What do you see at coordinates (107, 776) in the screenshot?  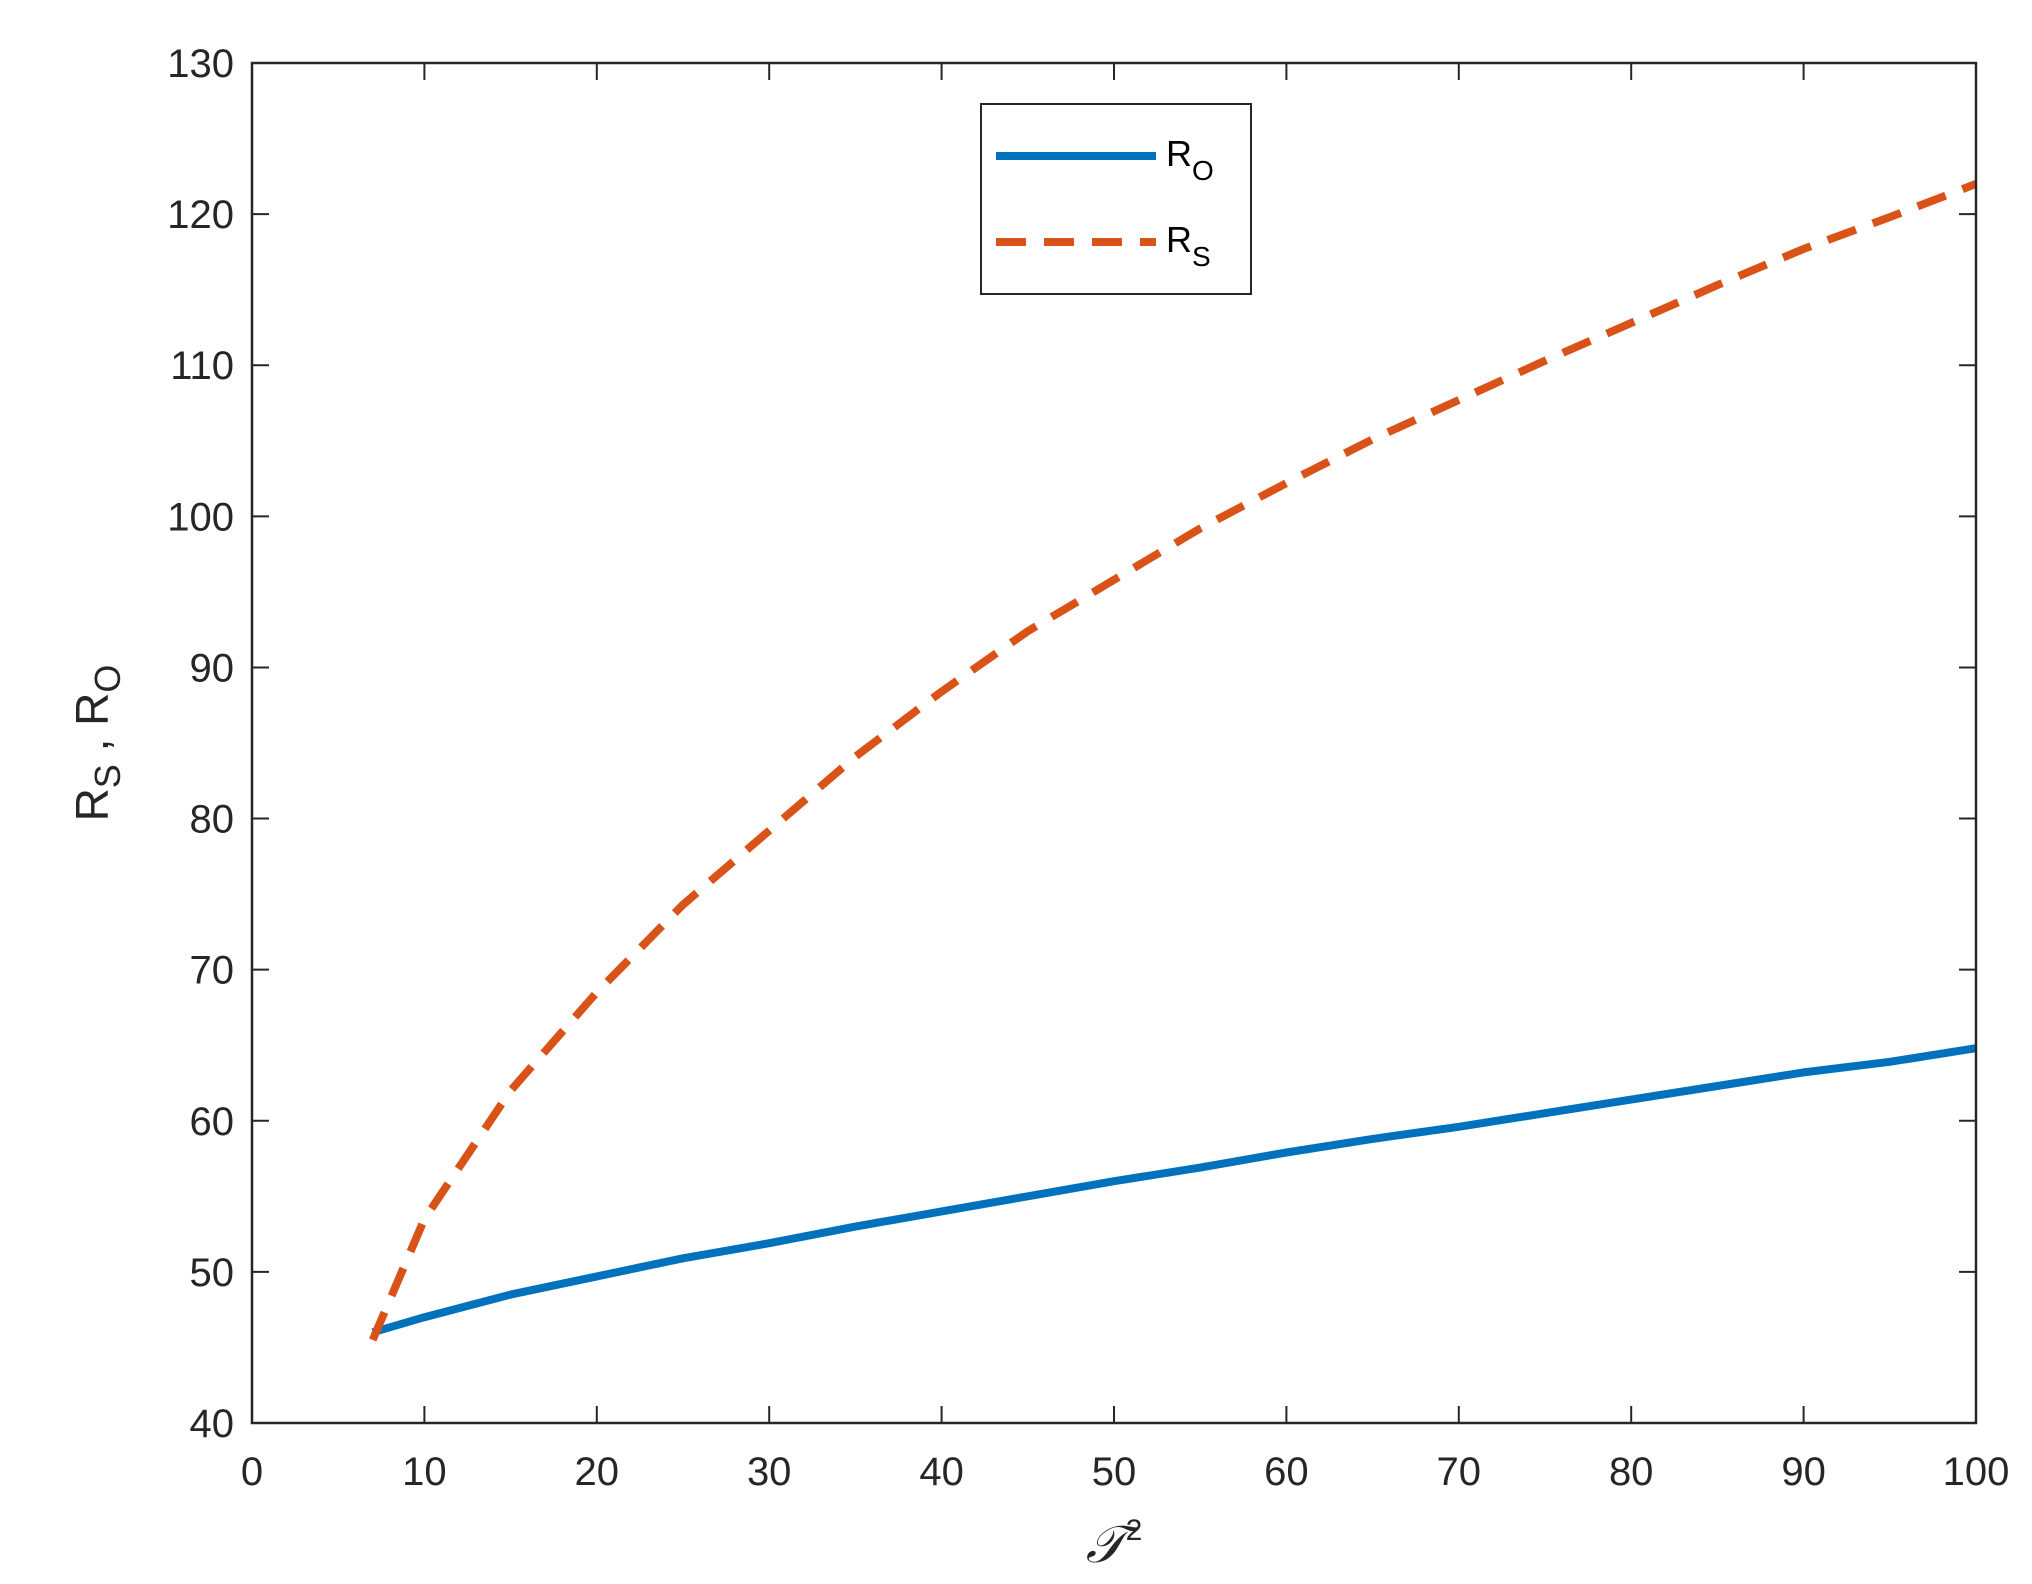 I see `y-axis-title-part-1-sub: S` at bounding box center [107, 776].